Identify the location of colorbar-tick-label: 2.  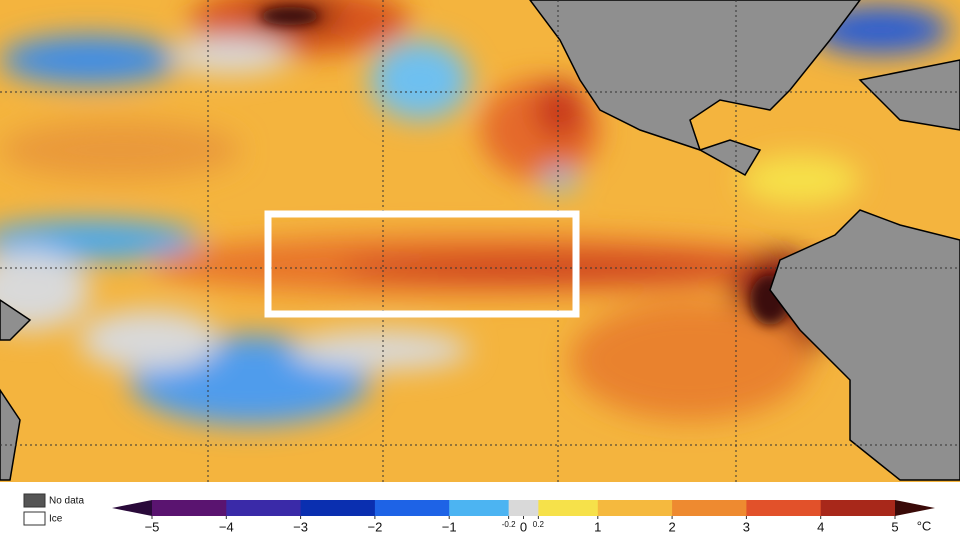
(671, 526).